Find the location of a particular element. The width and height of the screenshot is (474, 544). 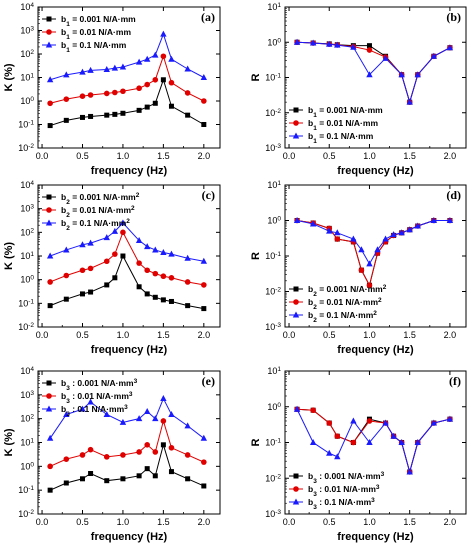

y-tick-label: 10⁻² is located at coordinates (26, 327).